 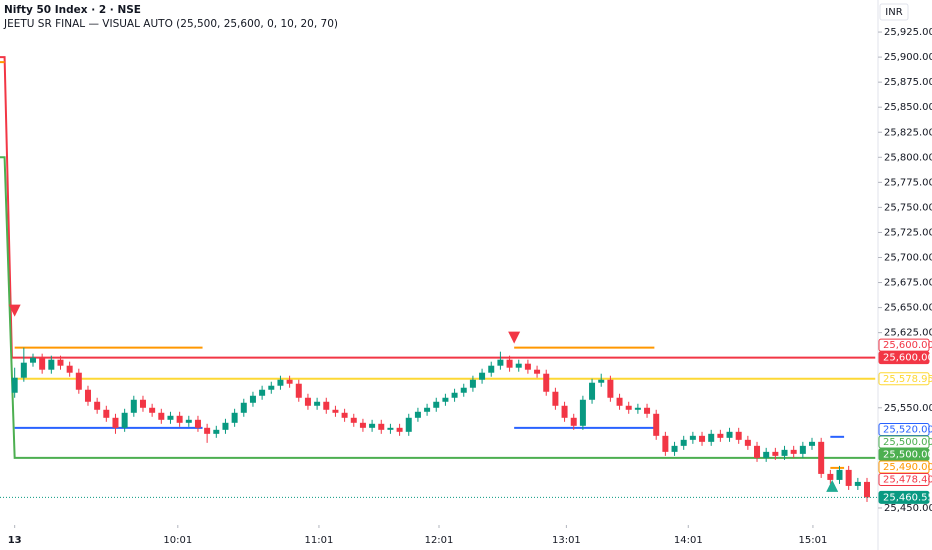 I want to click on signal-marker, so click(x=514, y=337).